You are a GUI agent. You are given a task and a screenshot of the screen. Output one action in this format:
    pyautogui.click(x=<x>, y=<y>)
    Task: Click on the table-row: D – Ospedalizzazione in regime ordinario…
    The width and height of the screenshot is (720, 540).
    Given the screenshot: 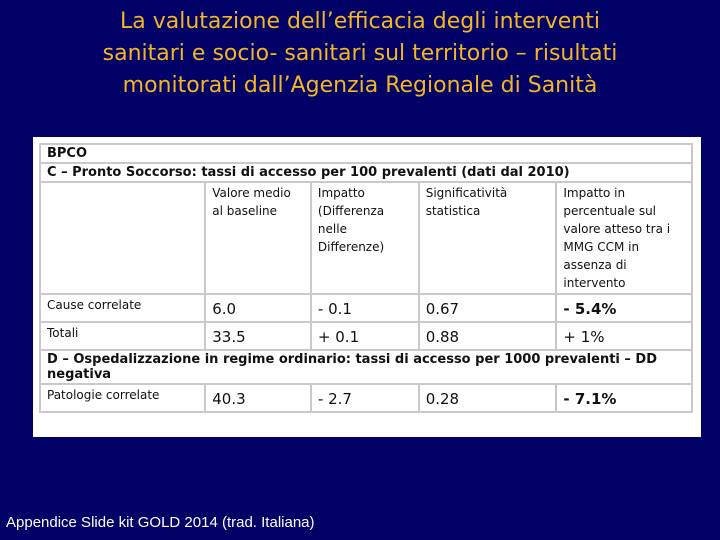 What is the action you would take?
    pyautogui.click(x=366, y=367)
    